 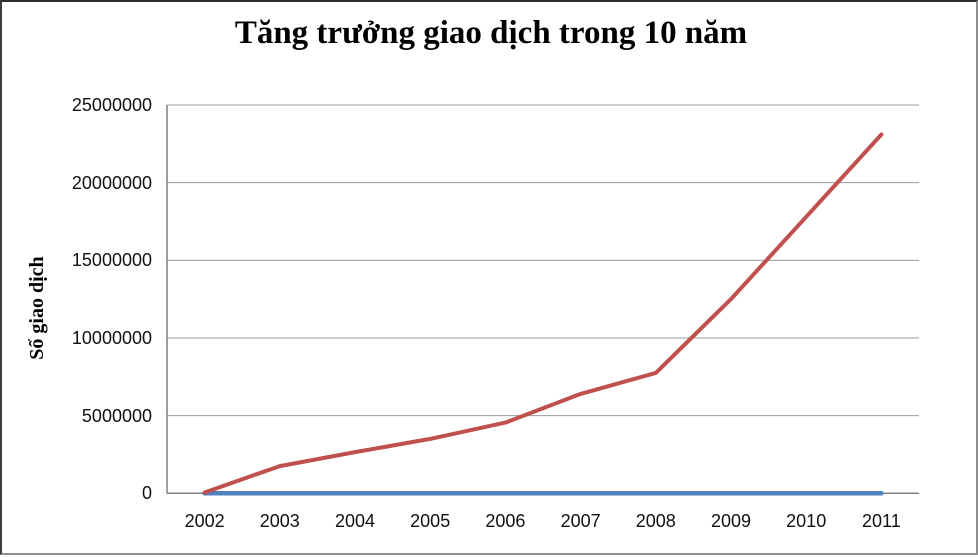 What do you see at coordinates (111, 105) in the screenshot?
I see `y-tick-label: 25000000` at bounding box center [111, 105].